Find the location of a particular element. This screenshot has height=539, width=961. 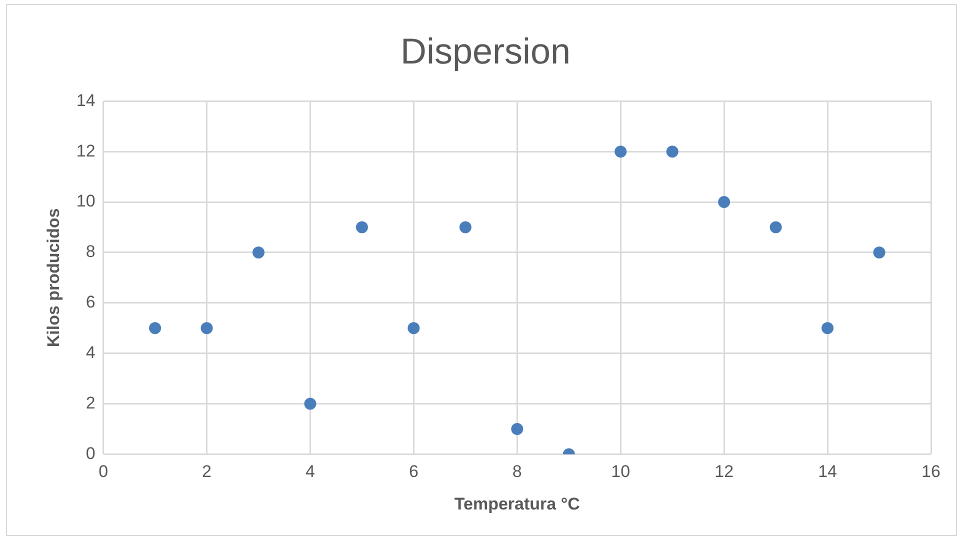

y-tick-label: 0 is located at coordinates (91, 453).